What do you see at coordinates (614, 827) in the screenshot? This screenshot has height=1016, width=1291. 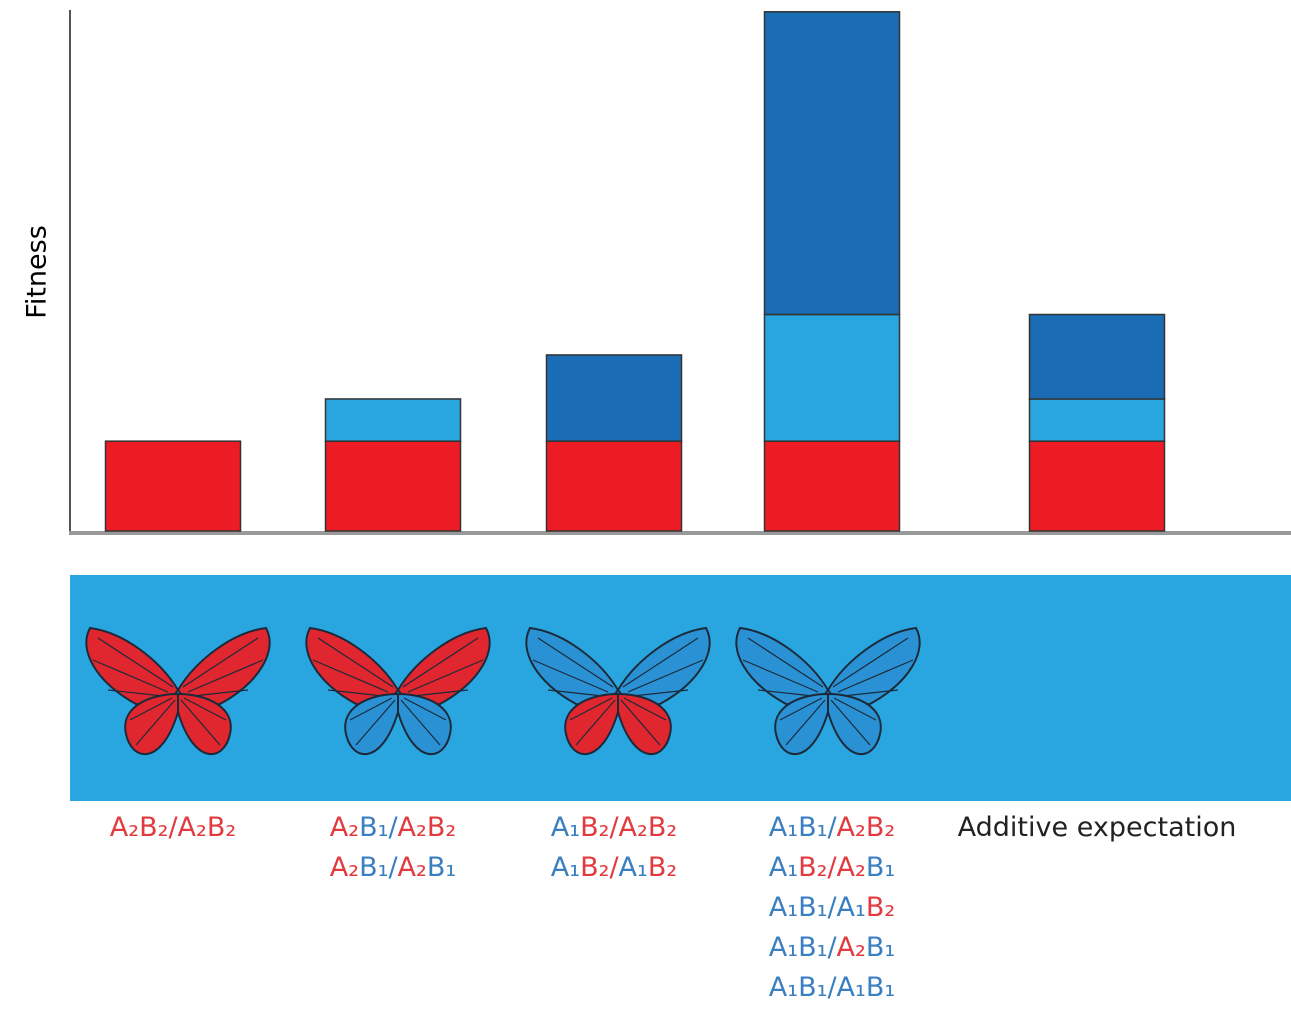 I see `x-tick-label: A₁B₂/A₂B₂` at bounding box center [614, 827].